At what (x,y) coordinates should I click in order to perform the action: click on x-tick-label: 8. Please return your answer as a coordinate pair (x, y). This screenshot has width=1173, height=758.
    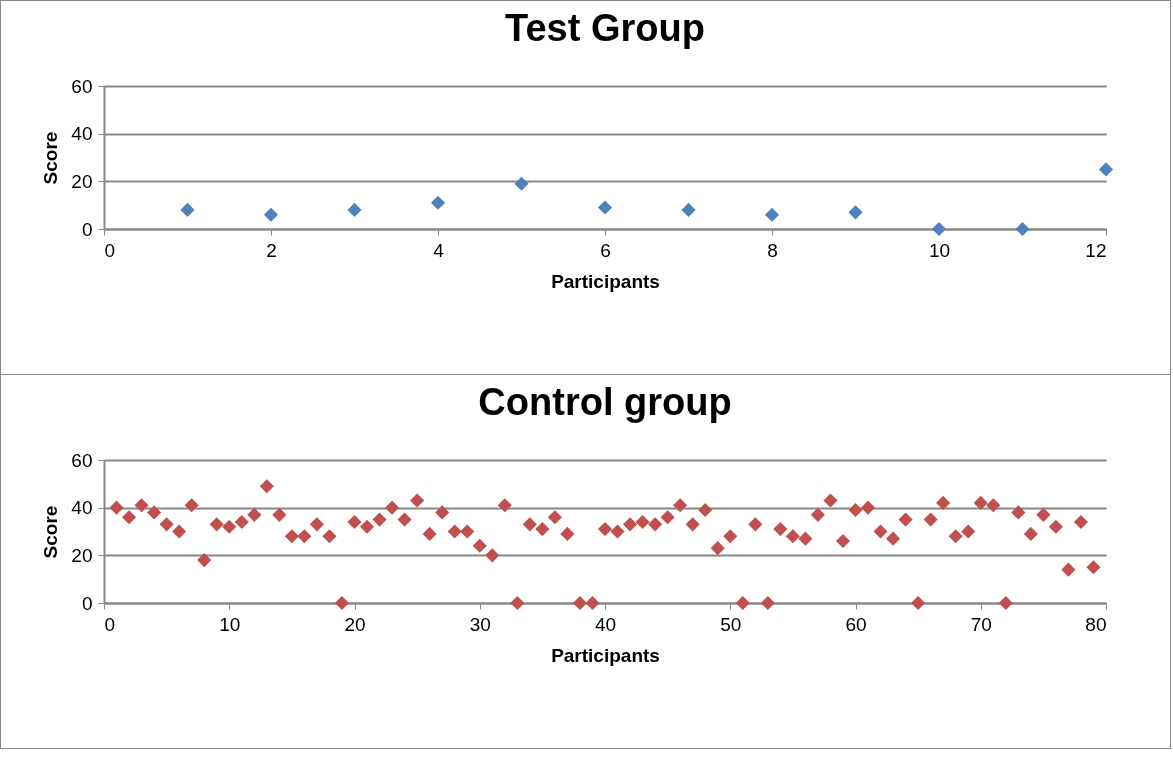
    Looking at the image, I should click on (772, 250).